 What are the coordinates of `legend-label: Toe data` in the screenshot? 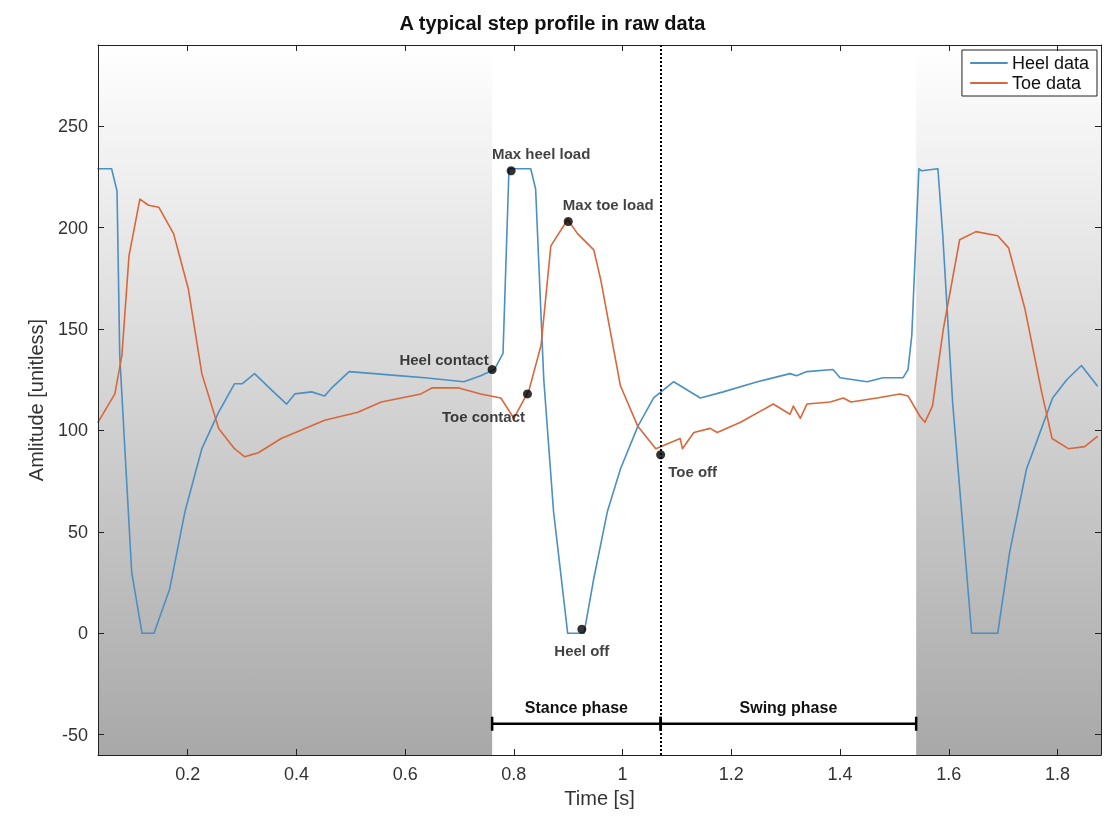 It's located at (1046, 83).